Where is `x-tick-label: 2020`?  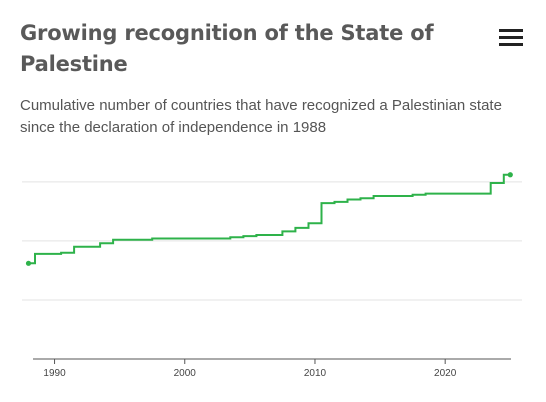
x-tick-label: 2020 is located at coordinates (445, 373).